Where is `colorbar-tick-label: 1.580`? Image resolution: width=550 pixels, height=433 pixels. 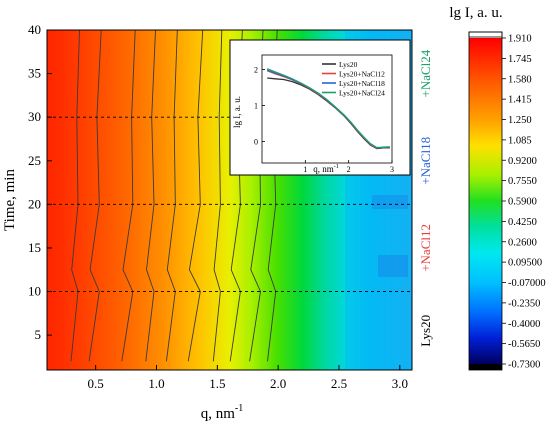 colorbar-tick-label: 1.580 is located at coordinates (520, 79).